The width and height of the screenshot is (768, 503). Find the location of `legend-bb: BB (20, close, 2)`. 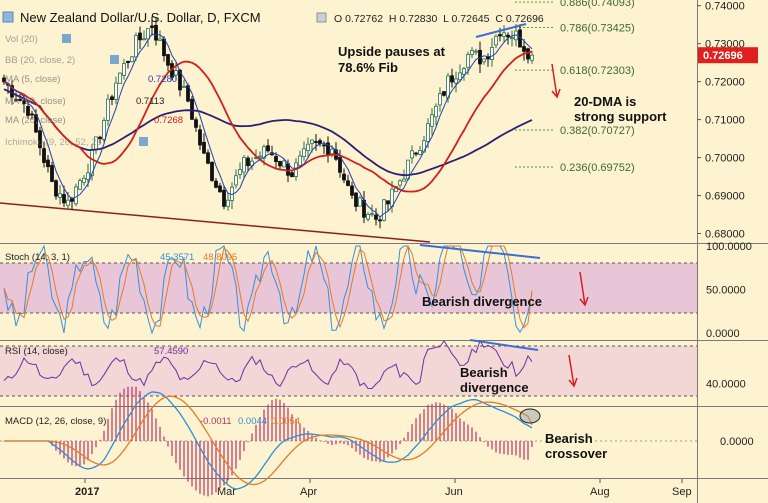

legend-bb: BB (20, close, 2) is located at coordinates (40, 60).